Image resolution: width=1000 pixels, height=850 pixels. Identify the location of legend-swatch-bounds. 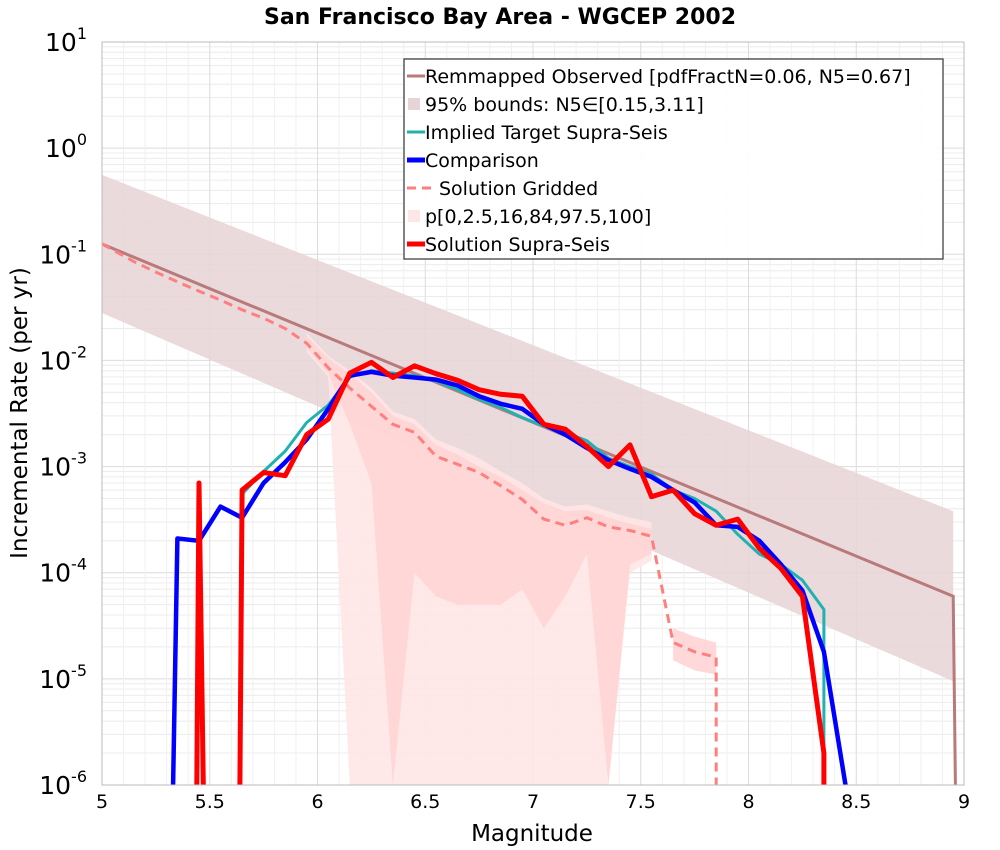
(414, 104).